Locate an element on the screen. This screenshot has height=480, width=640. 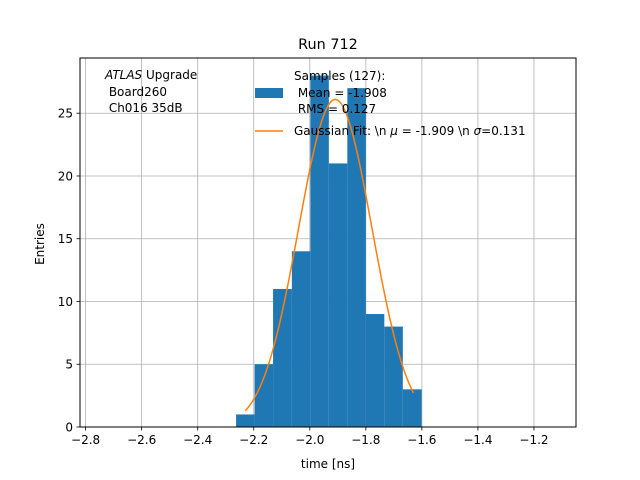
x-tick-label: −2.8 is located at coordinates (85, 440).